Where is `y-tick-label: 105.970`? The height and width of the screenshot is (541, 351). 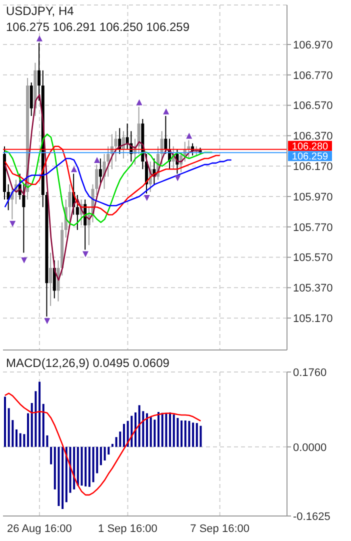 y-tick-label: 105.970 is located at coordinates (313, 197).